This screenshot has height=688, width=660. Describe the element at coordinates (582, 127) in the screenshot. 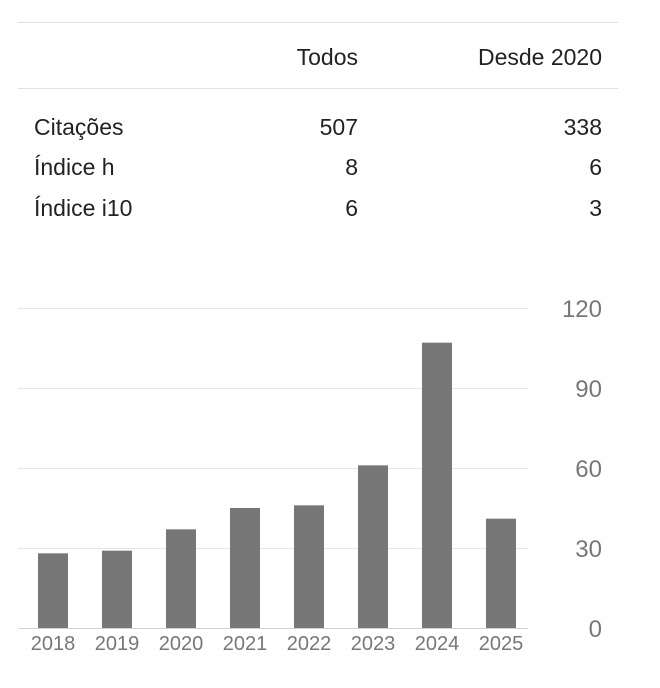

I see `stats-value-since: 338` at that location.